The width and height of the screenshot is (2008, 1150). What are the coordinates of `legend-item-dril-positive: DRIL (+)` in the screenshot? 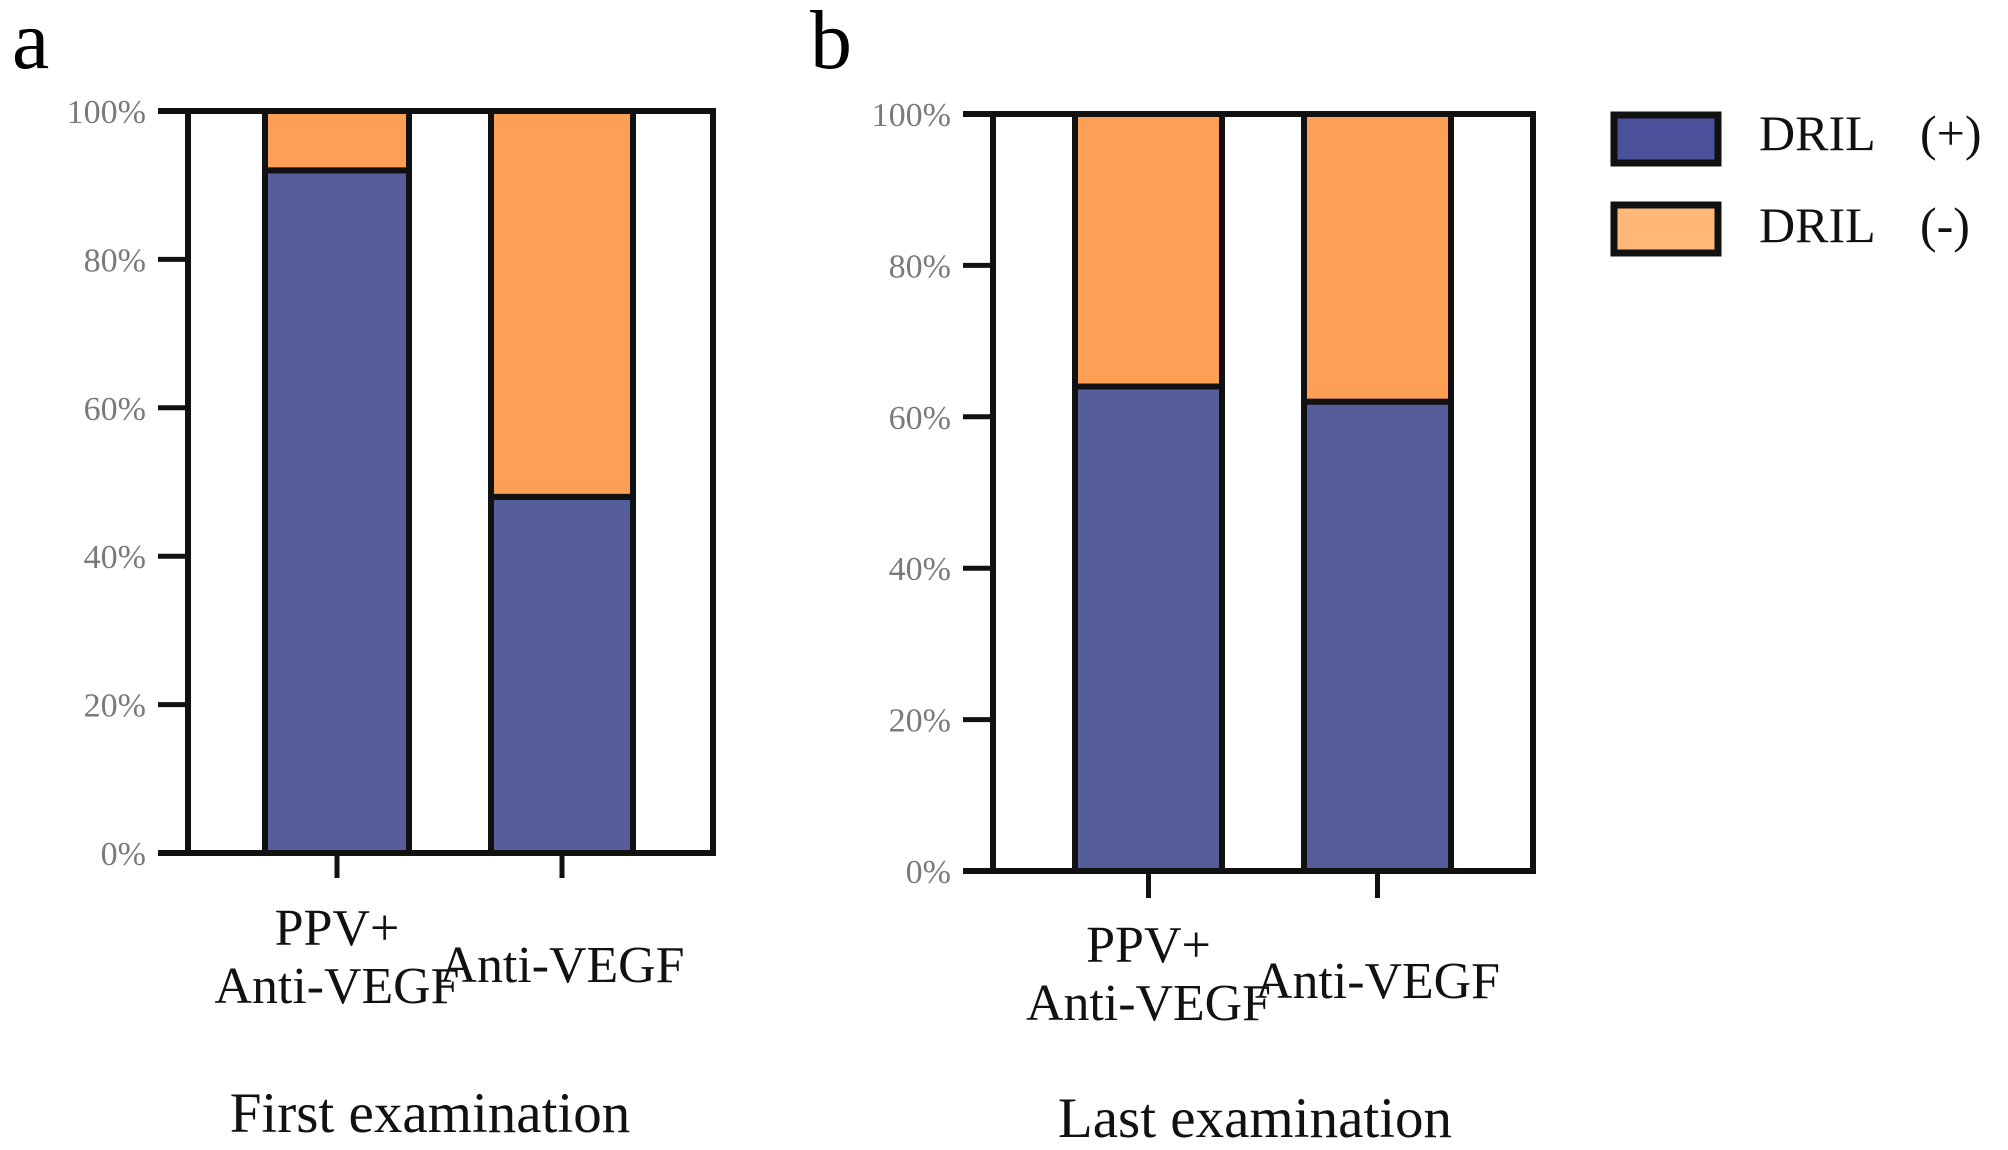 It's located at (1796, 136).